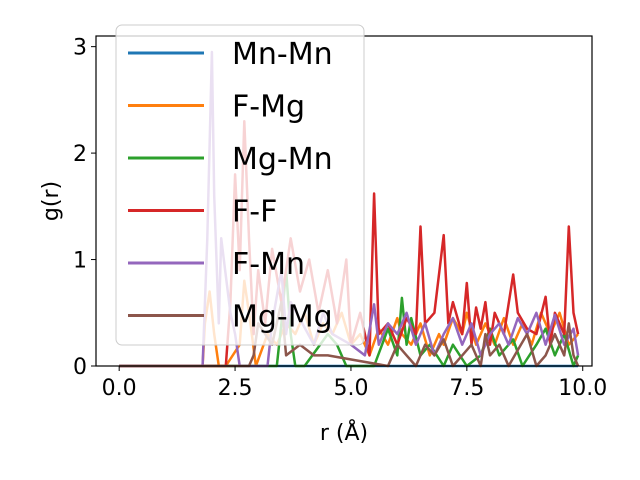 Image resolution: width=640 pixels, height=480 pixels. Describe the element at coordinates (119, 388) in the screenshot. I see `x-tick-label: 0.0` at that location.